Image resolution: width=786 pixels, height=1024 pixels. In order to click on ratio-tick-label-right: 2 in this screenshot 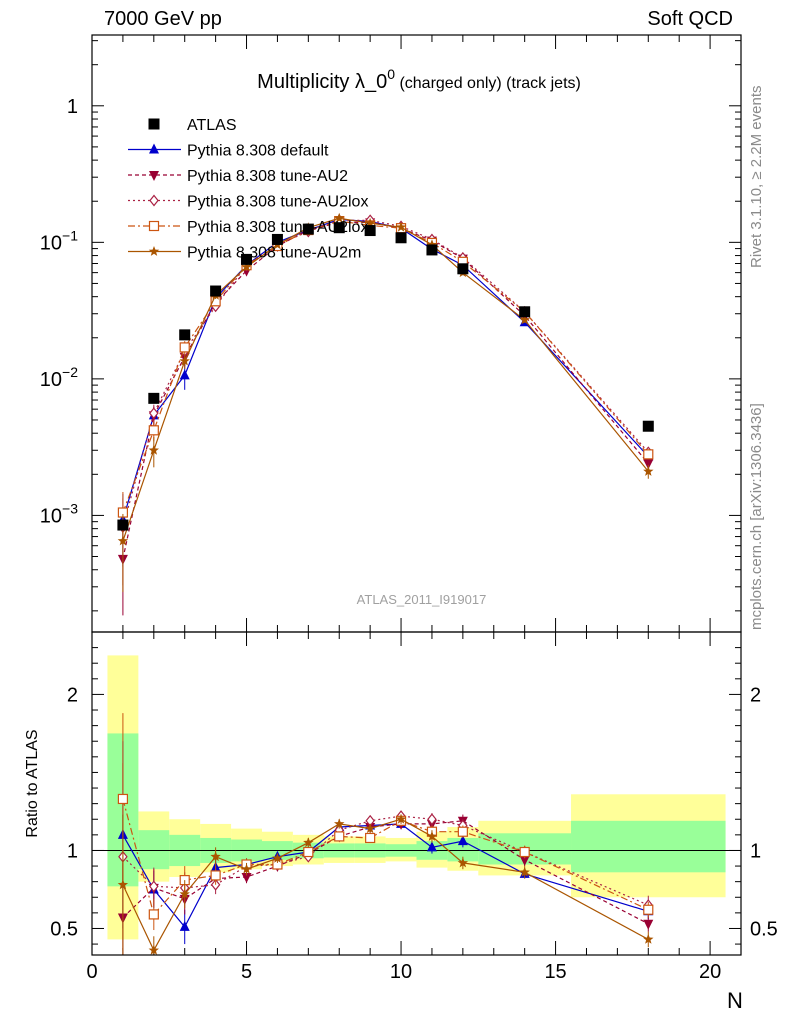, I will do `click(755, 695)`.